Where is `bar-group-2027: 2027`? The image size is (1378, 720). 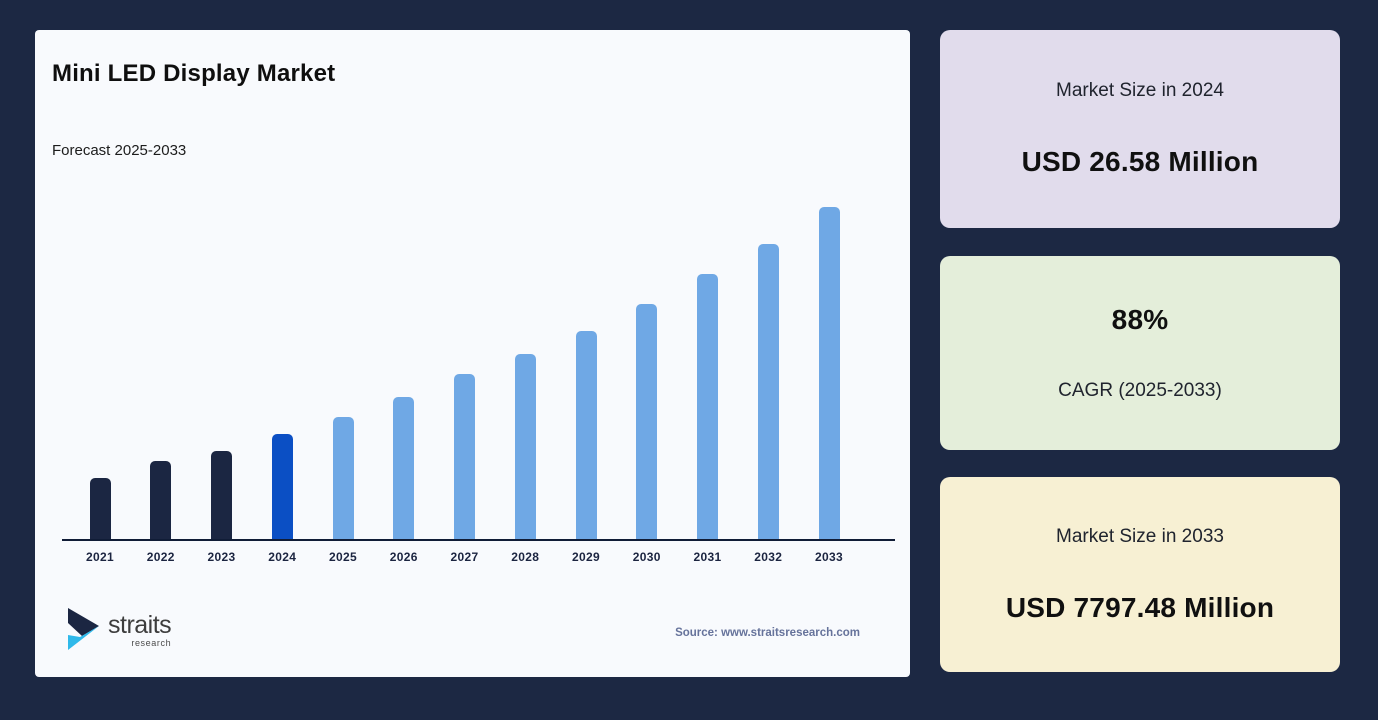
bar-group-2027: 2027 is located at coordinates (465, 469).